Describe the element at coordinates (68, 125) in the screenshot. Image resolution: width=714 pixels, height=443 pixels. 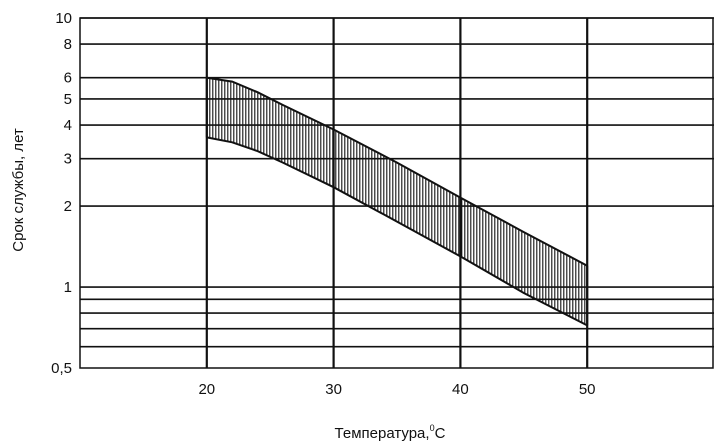
I see `y-tick-label: 4` at that location.